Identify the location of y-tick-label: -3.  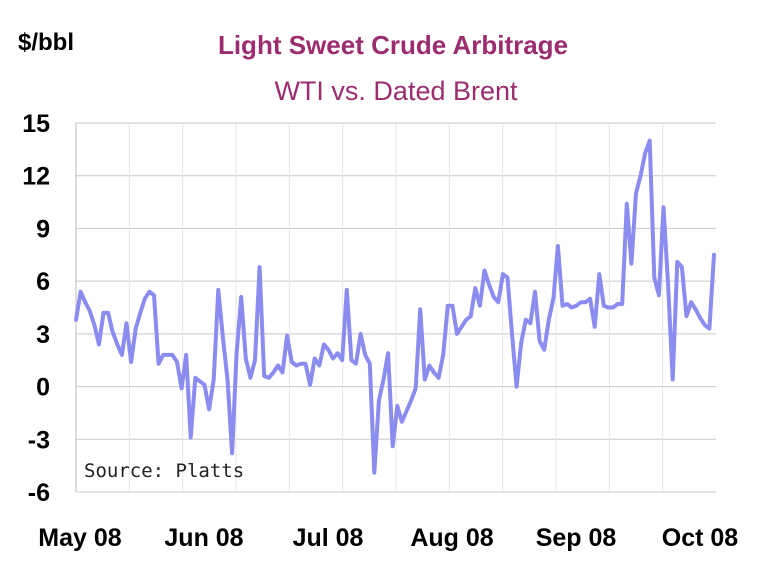
(39, 440).